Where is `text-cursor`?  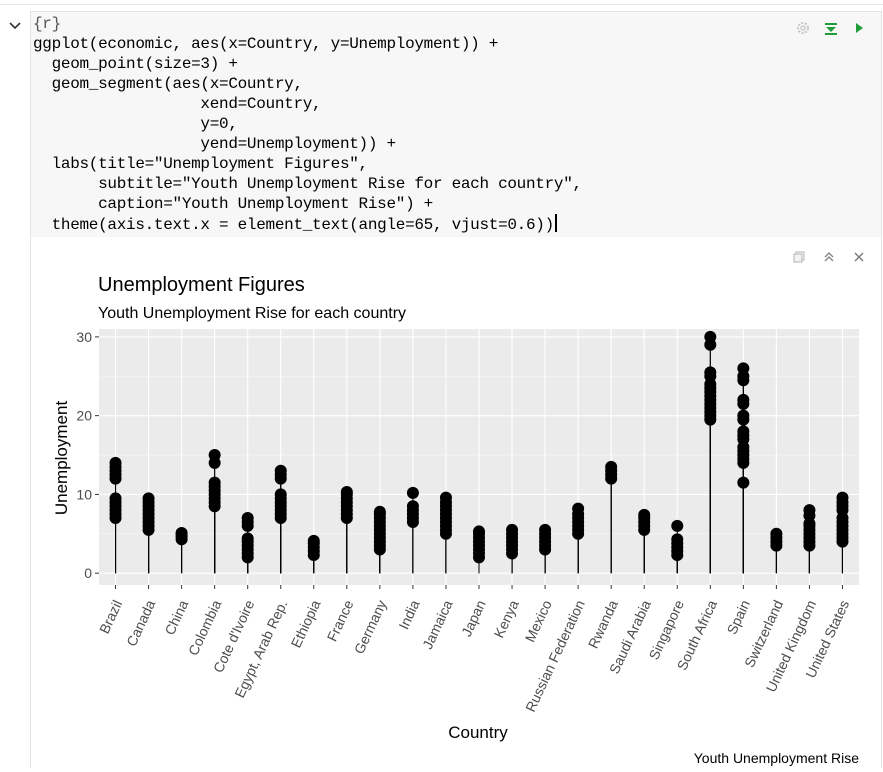
text-cursor is located at coordinates (555, 223).